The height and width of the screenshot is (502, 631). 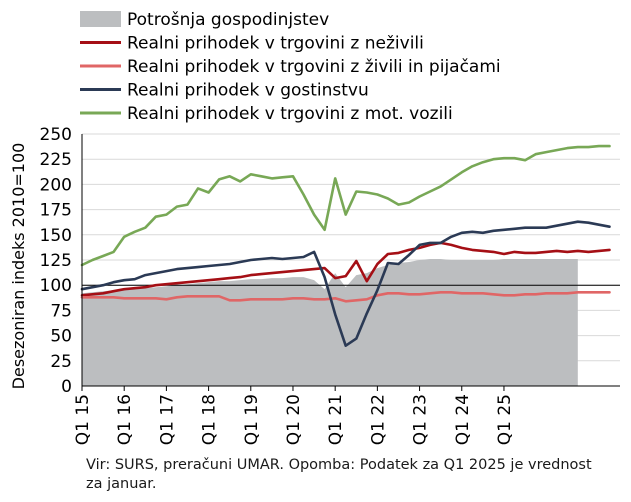 I want to click on legend-label: Realni prihodek v gostinstvu, so click(x=248, y=91).